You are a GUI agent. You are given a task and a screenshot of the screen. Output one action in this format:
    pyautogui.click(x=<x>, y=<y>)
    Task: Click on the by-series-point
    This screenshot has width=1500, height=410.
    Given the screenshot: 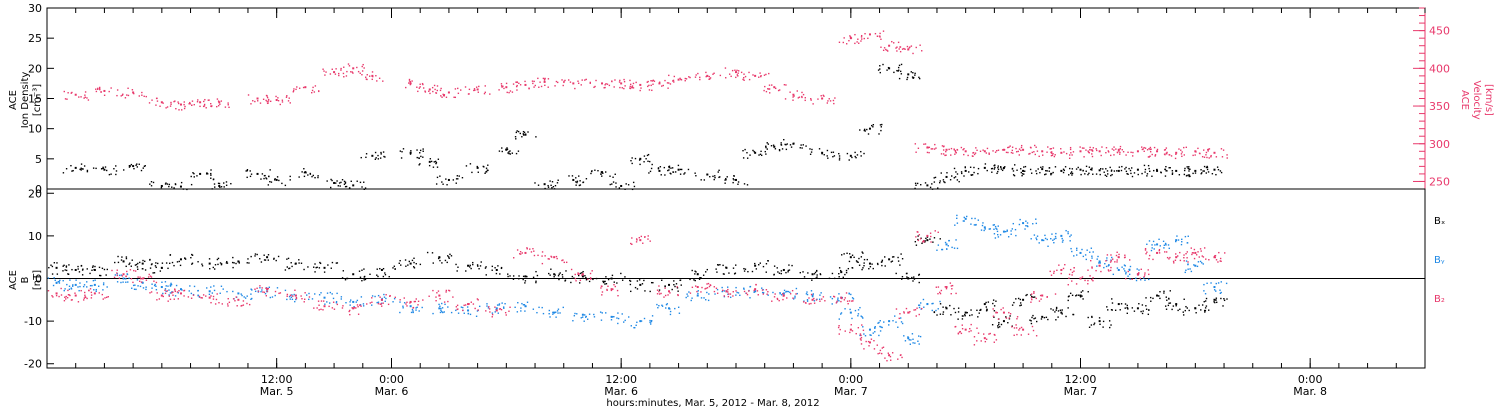 What is the action you would take?
    pyautogui.click(x=75, y=284)
    